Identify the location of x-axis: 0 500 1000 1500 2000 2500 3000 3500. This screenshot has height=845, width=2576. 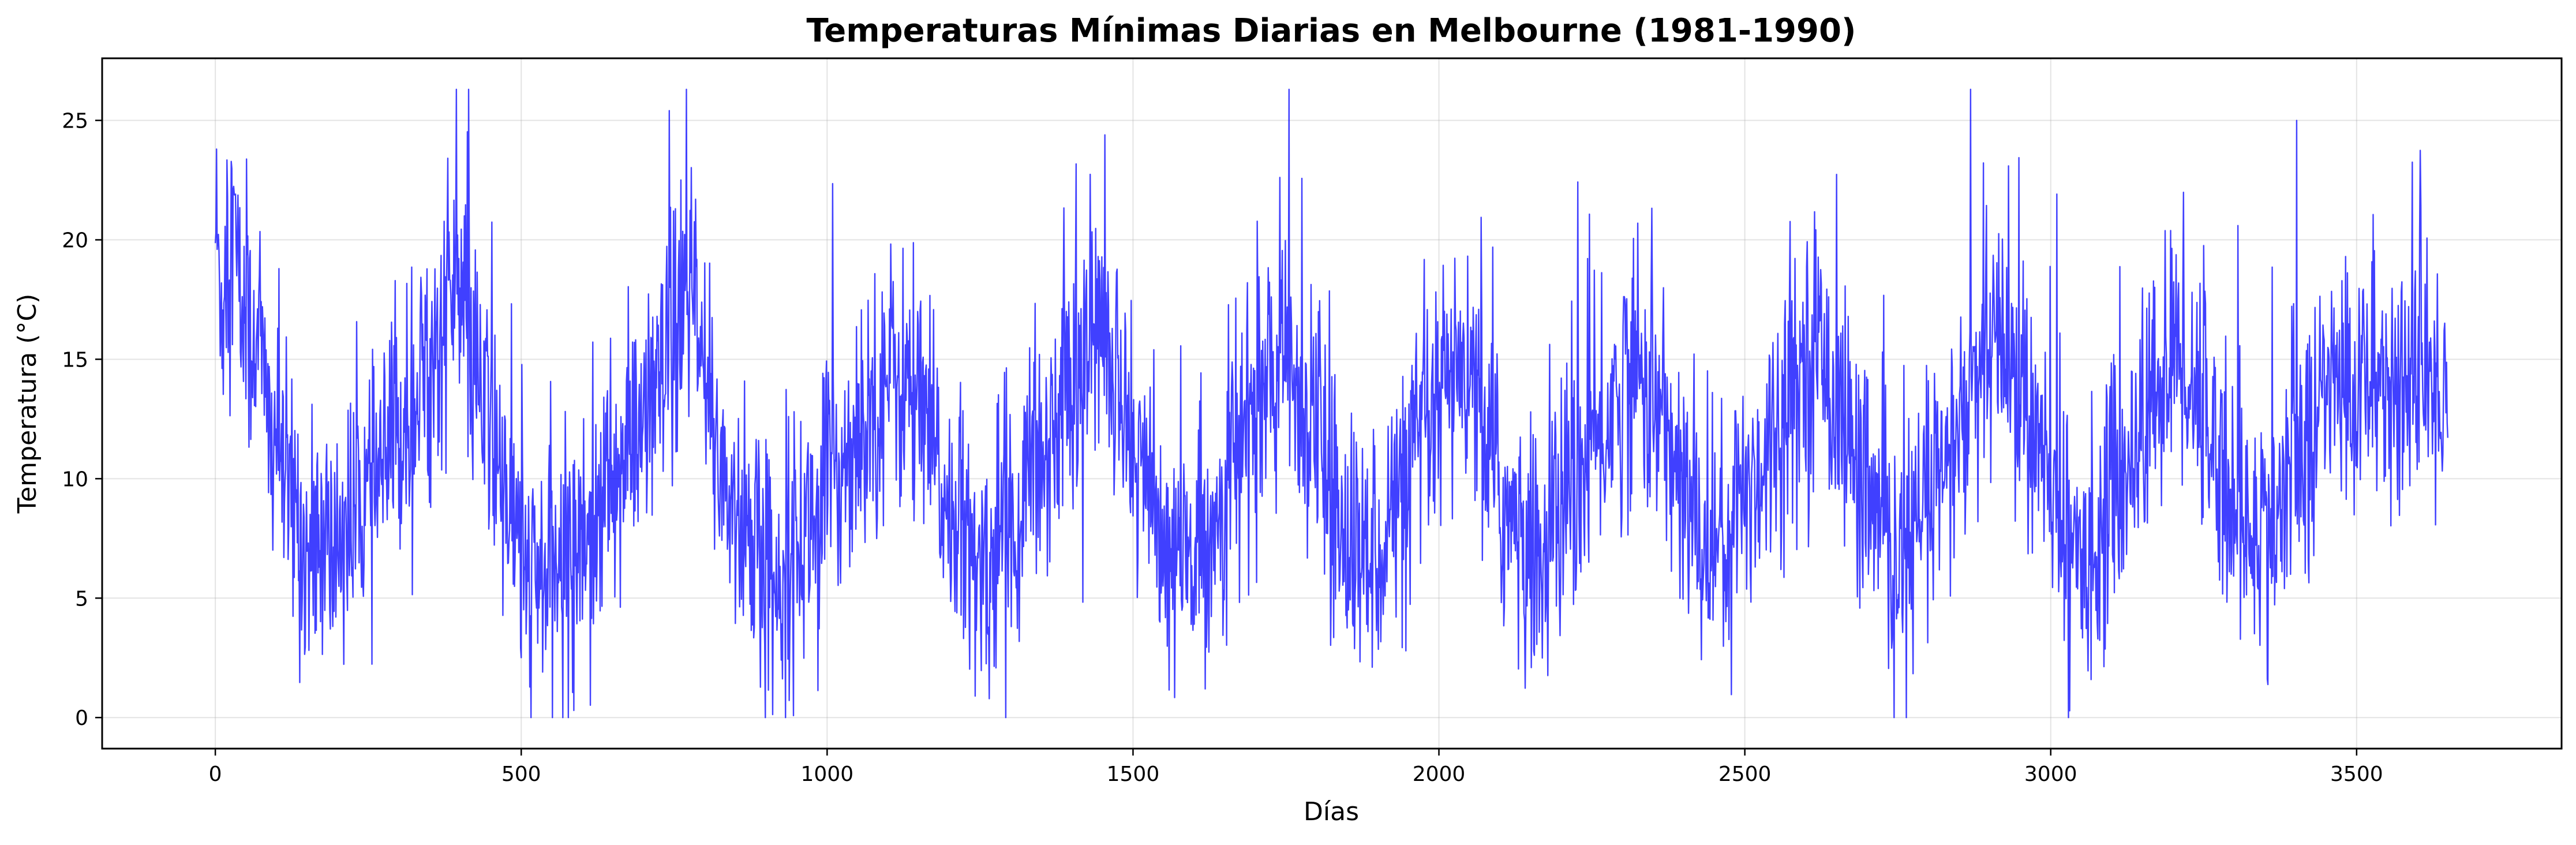
(1296, 767).